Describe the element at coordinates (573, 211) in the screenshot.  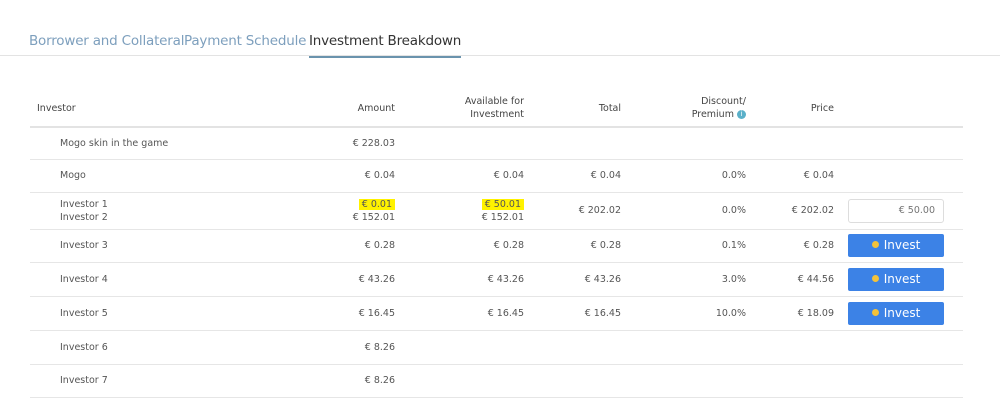
I see `total-cell: € 202.02` at that location.